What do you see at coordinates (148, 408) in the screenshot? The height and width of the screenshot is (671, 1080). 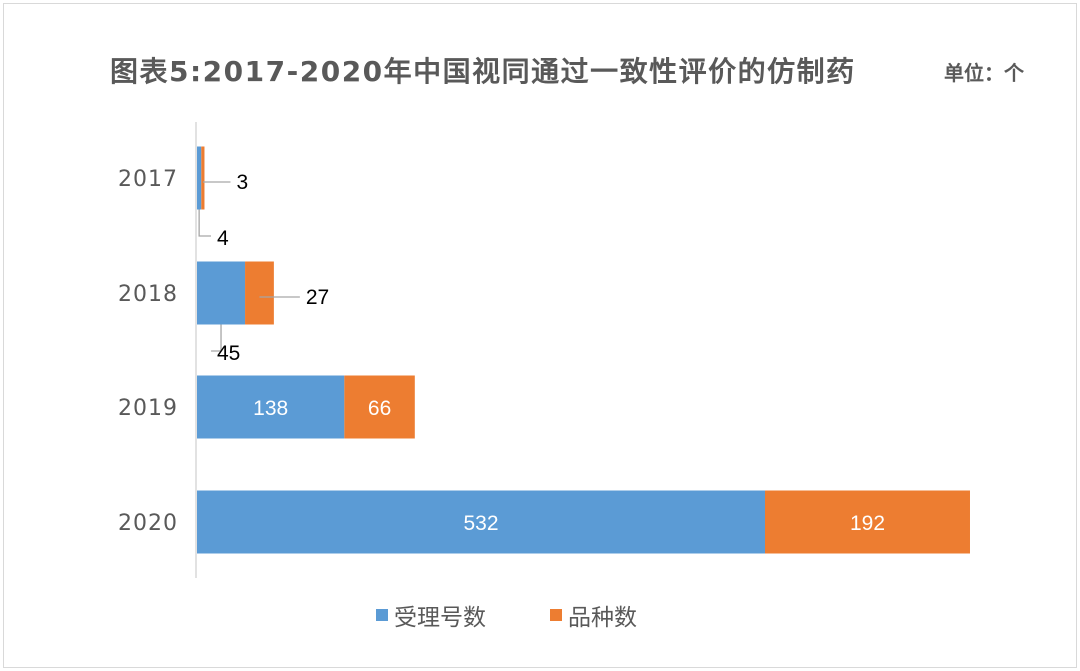 I see `category-label-2019: 2019` at bounding box center [148, 408].